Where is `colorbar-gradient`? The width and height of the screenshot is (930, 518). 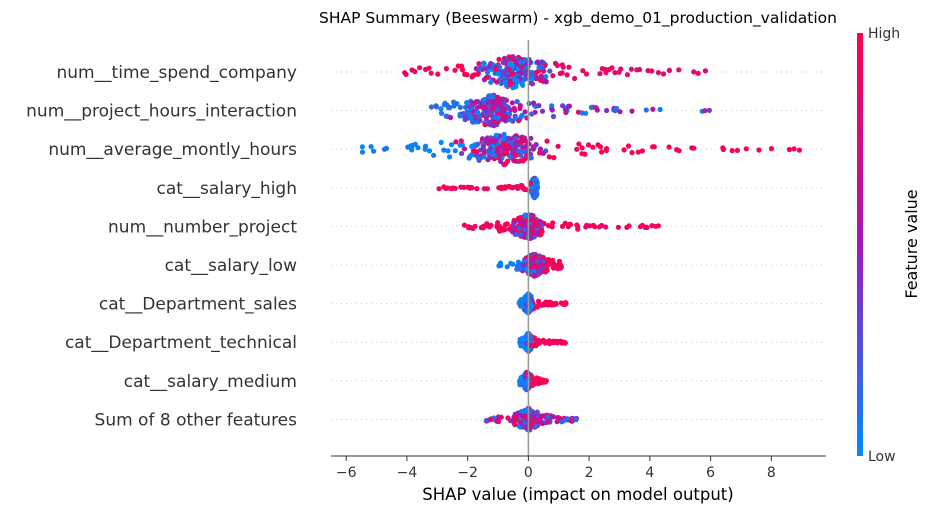
colorbar-gradient is located at coordinates (860, 244).